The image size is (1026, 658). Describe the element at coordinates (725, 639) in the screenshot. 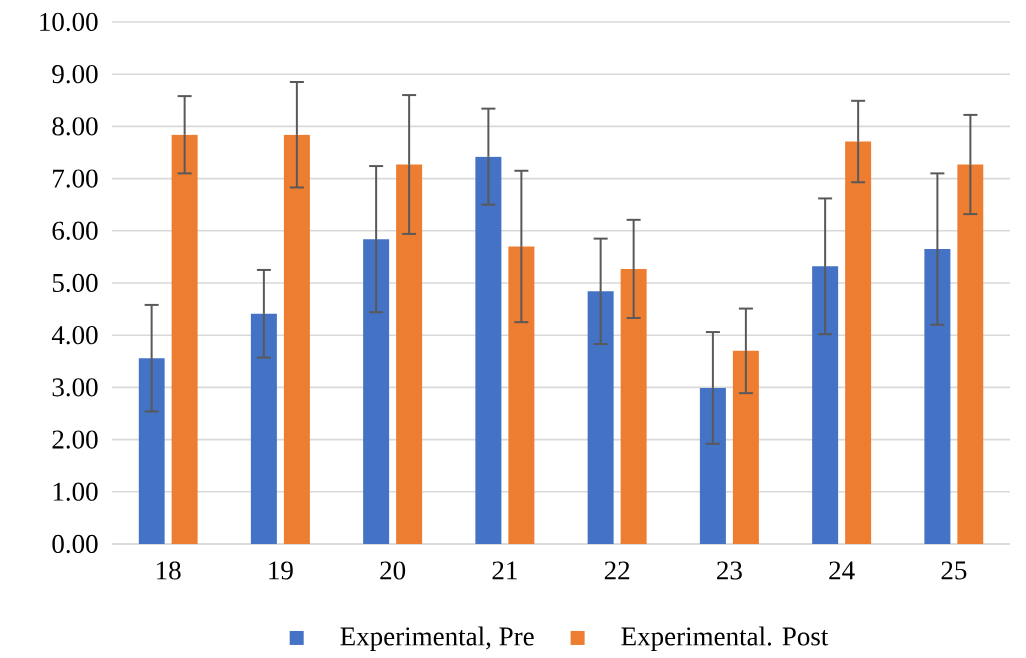

I see `legend-label: Experimental. Post` at that location.